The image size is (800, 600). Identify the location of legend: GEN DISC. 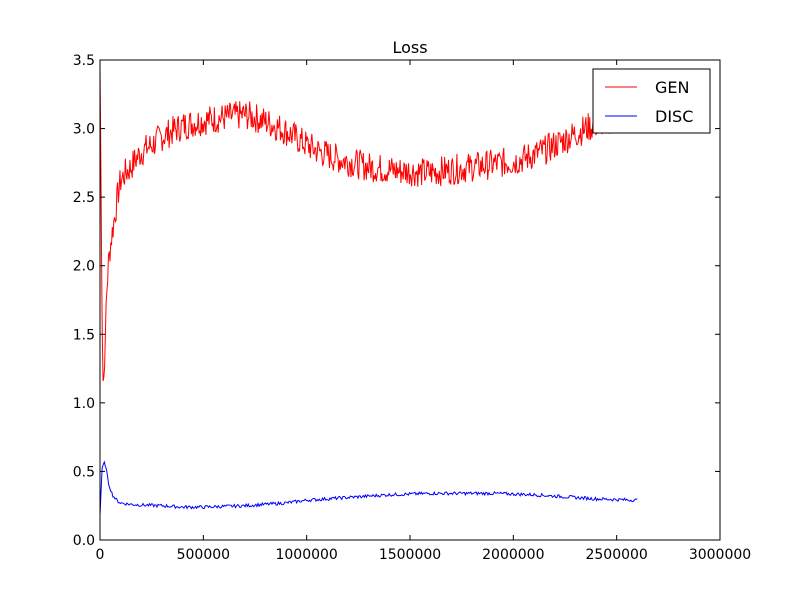
(651, 101).